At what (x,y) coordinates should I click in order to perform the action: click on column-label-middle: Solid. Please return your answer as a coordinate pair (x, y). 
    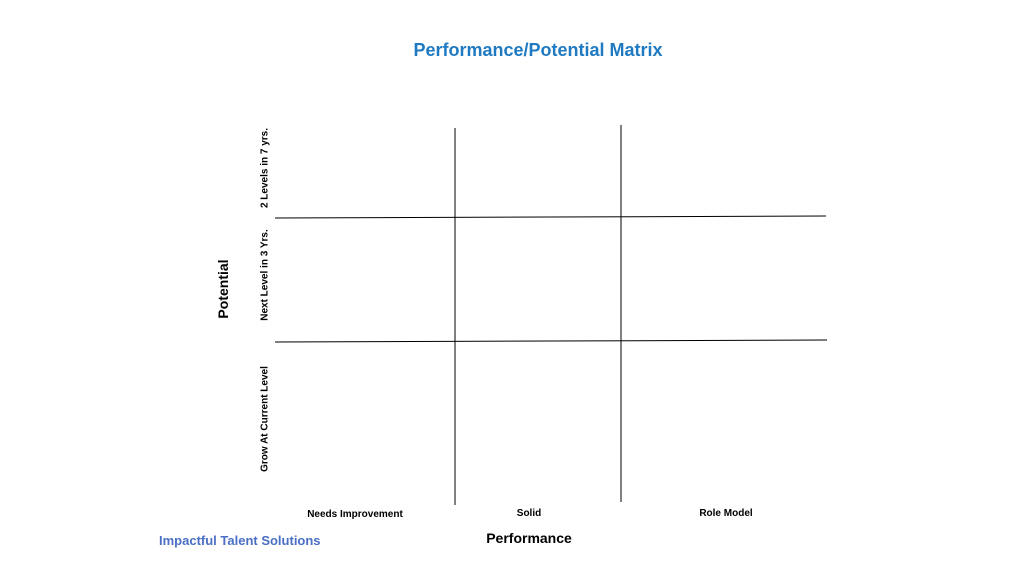
    Looking at the image, I should click on (529, 513).